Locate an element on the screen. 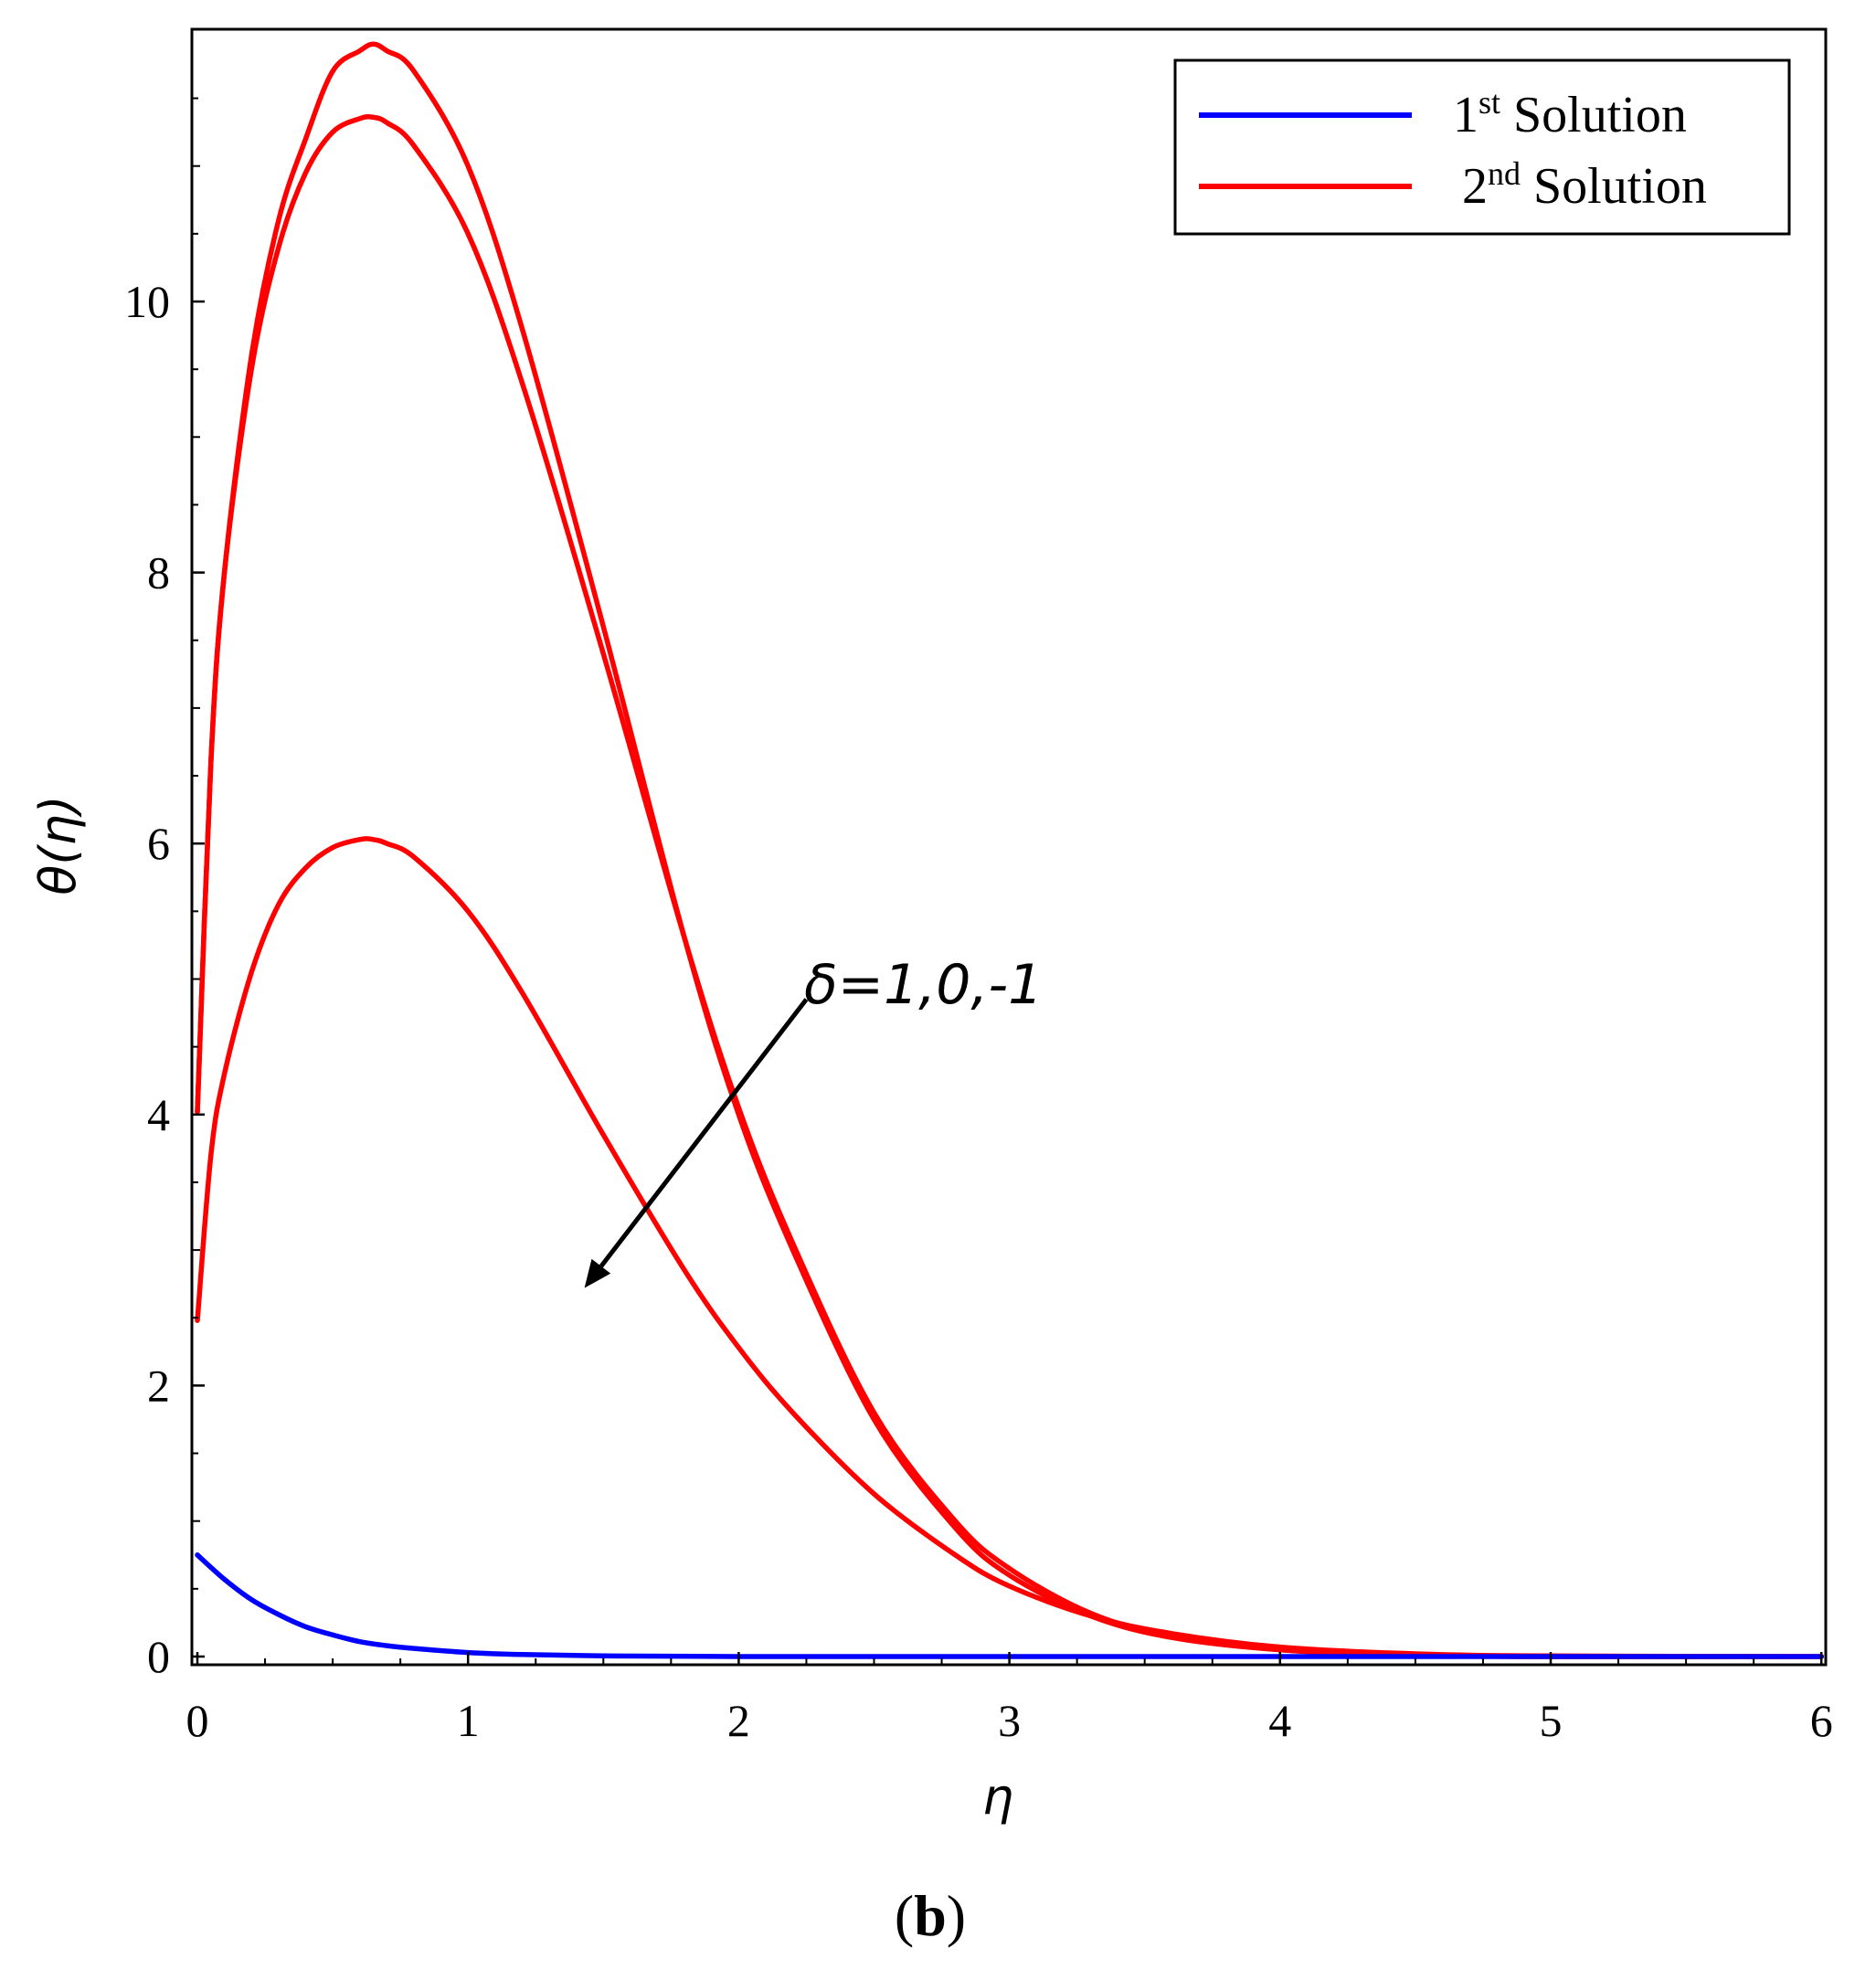 The width and height of the screenshot is (1876, 1980). caption-open-paren: ( is located at coordinates (904, 1916).